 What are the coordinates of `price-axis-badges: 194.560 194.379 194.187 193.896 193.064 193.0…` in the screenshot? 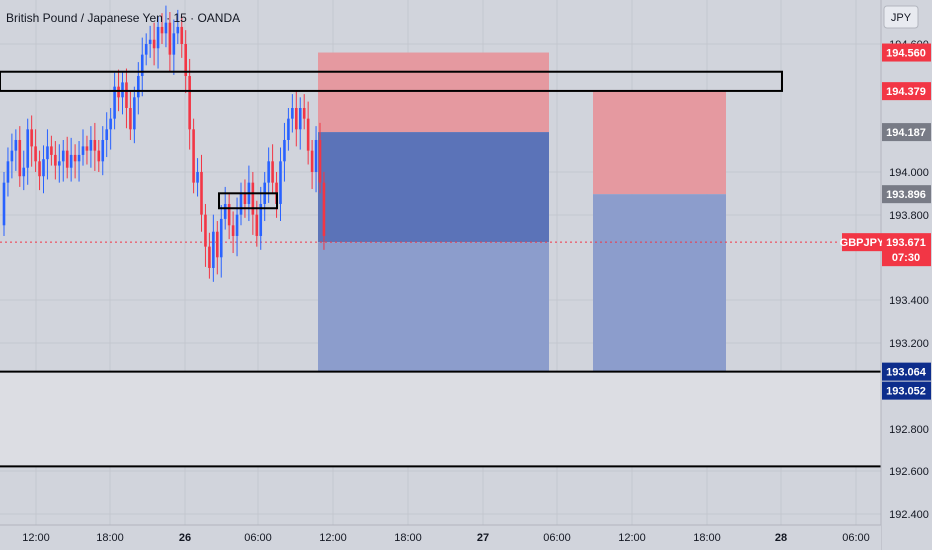 It's located at (885, 221).